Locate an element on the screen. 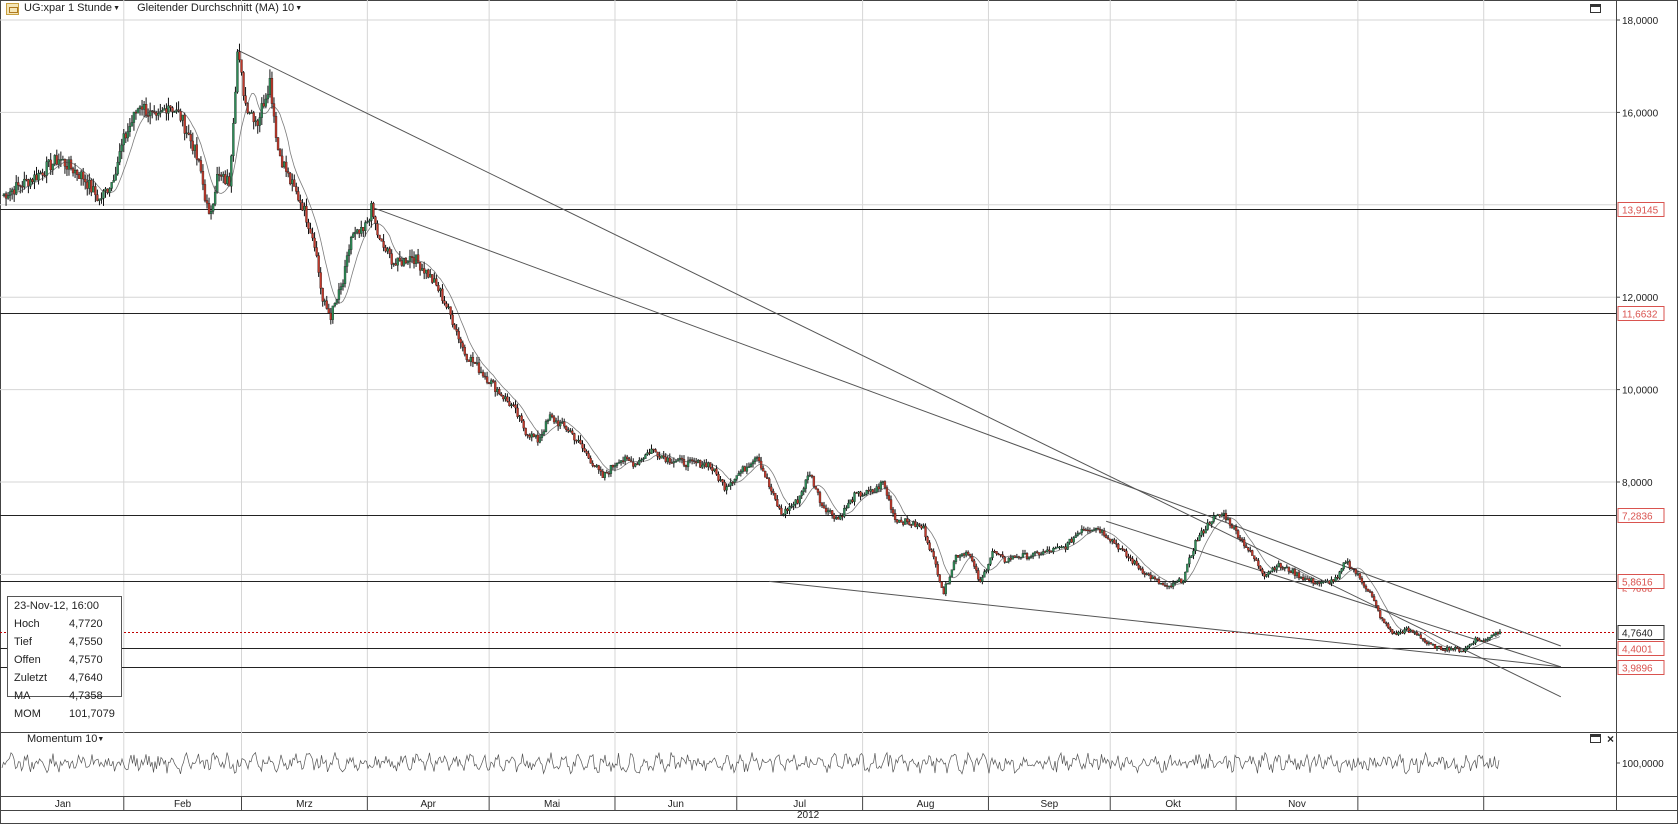 The width and height of the screenshot is (1678, 824). level-label-box is located at coordinates (1641, 648).